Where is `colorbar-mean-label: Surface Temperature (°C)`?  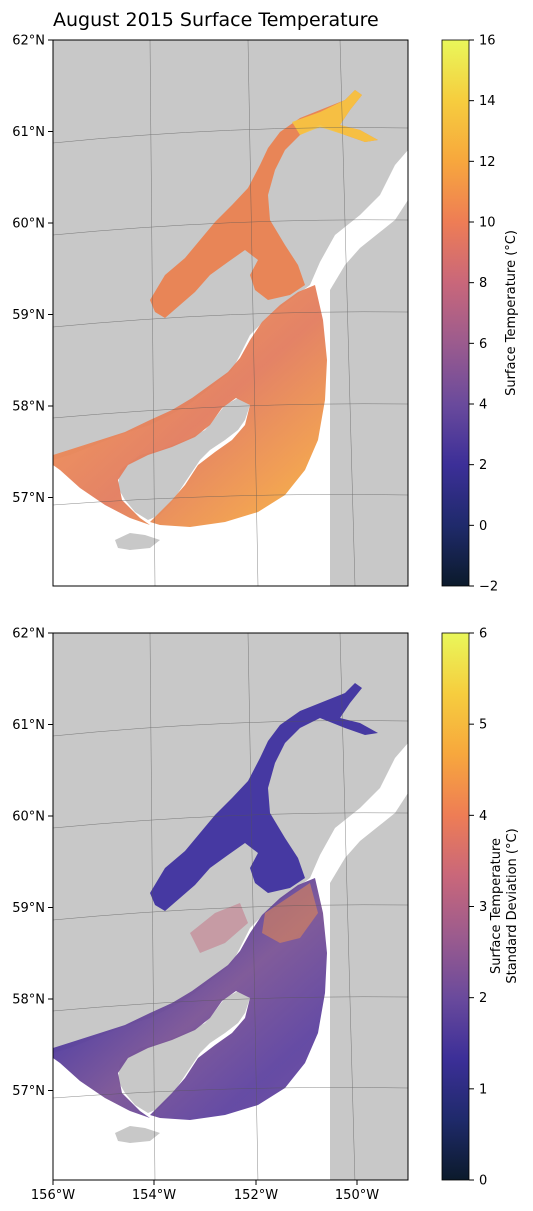 colorbar-mean-label: Surface Temperature (°C) is located at coordinates (511, 313).